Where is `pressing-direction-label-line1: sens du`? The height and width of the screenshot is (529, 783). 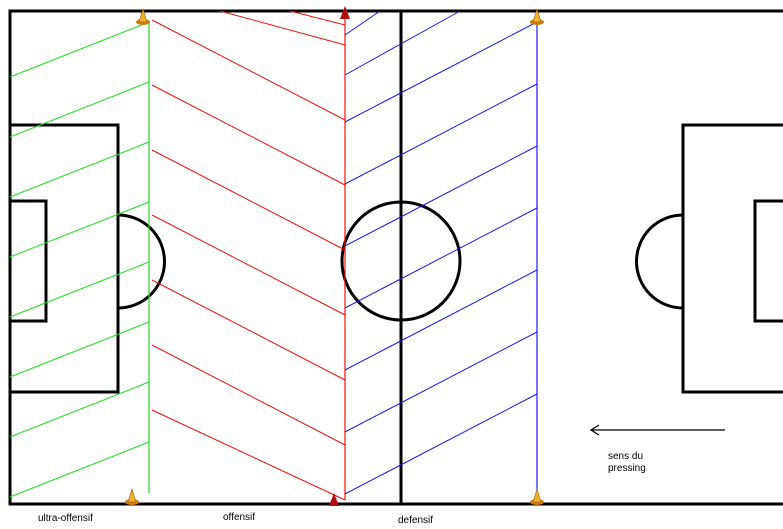
pressing-direction-label-line1: sens du is located at coordinates (626, 456).